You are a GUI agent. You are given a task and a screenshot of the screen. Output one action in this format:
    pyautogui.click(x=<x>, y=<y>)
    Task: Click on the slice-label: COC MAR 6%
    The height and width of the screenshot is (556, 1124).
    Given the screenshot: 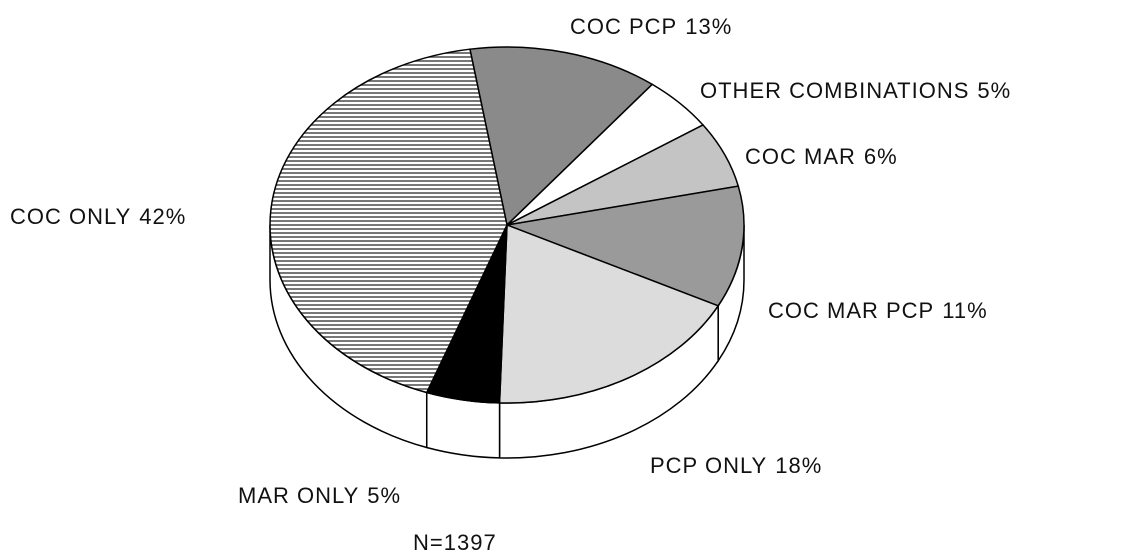 What is the action you would take?
    pyautogui.click(x=821, y=156)
    